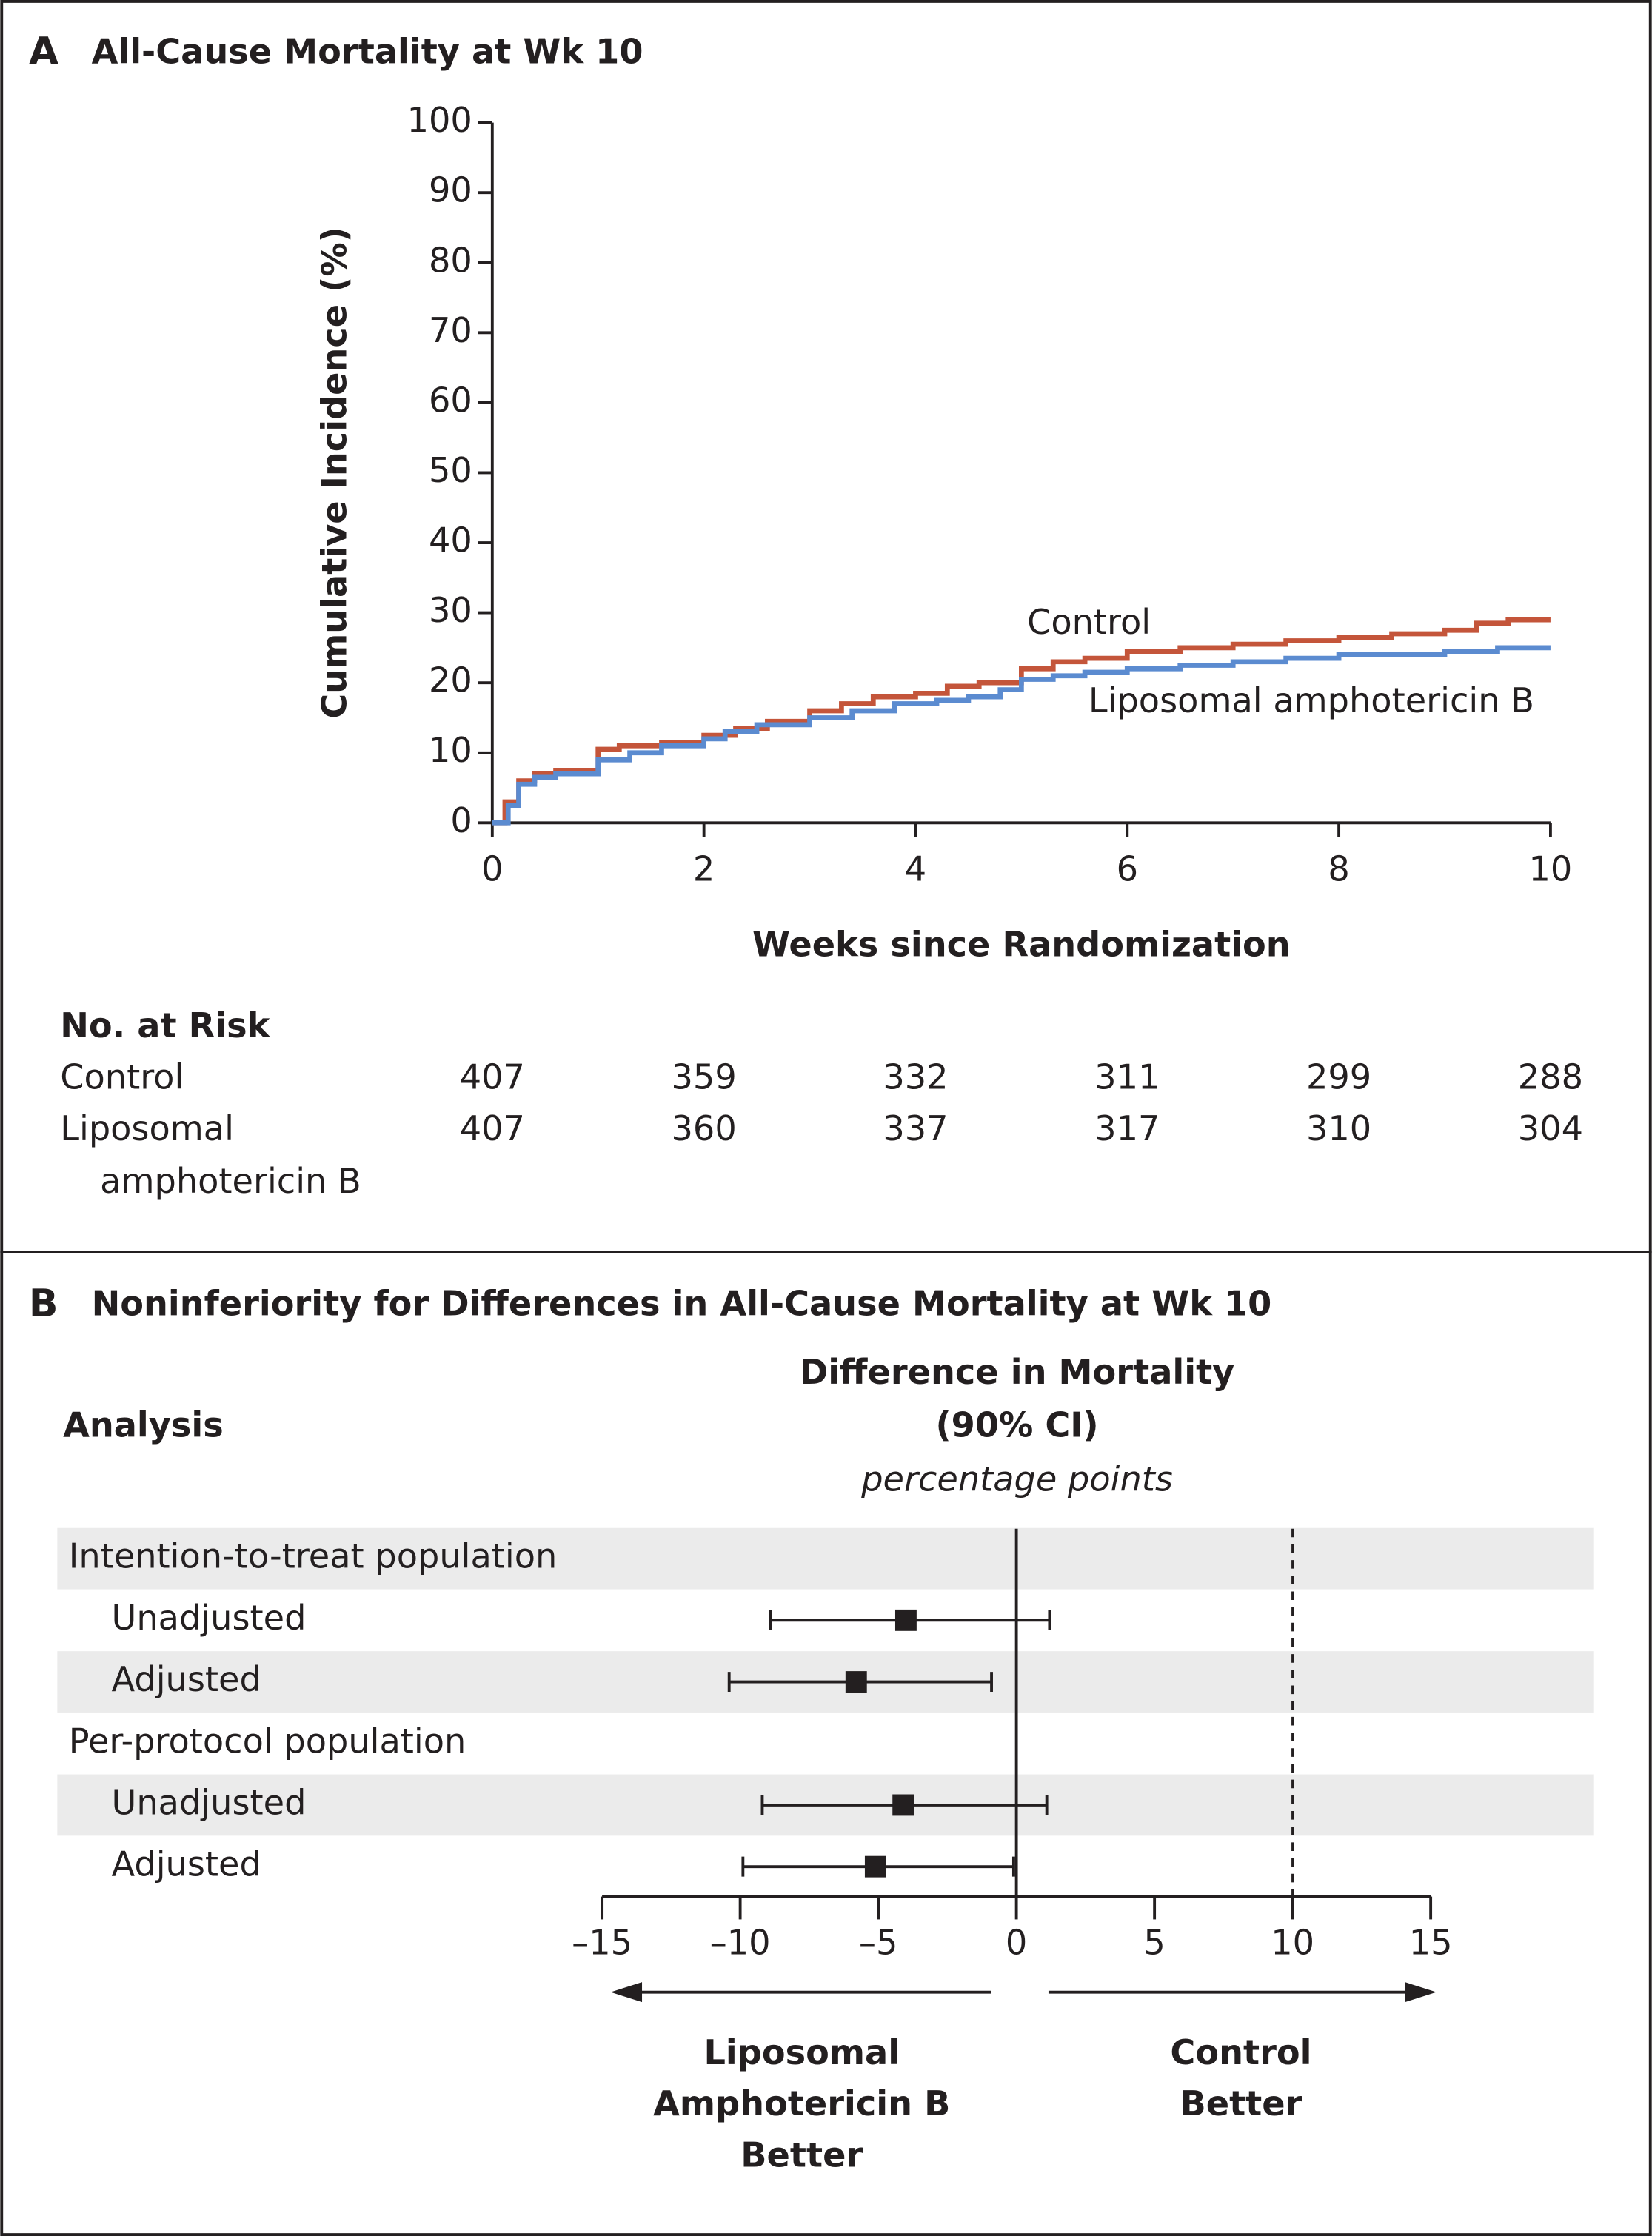  I want to click on chart-title: All-Cause Mortality at Wk 10, so click(367, 52).